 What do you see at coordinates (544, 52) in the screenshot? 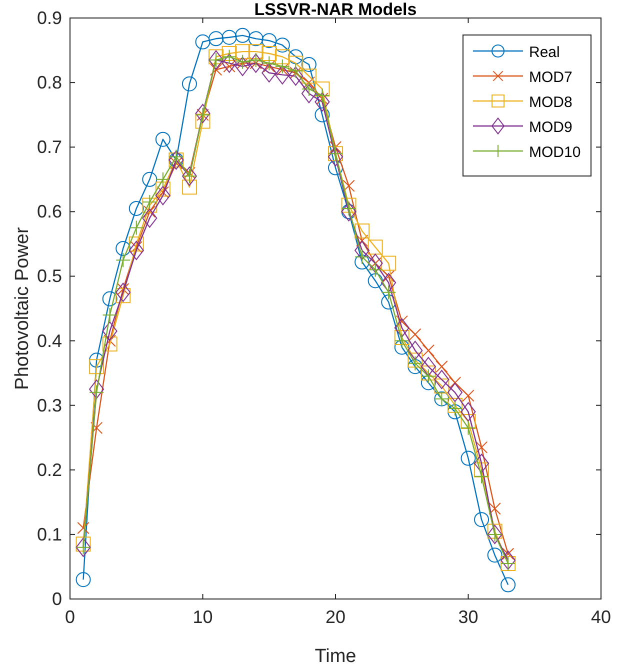
I see `legend-label: Real` at bounding box center [544, 52].